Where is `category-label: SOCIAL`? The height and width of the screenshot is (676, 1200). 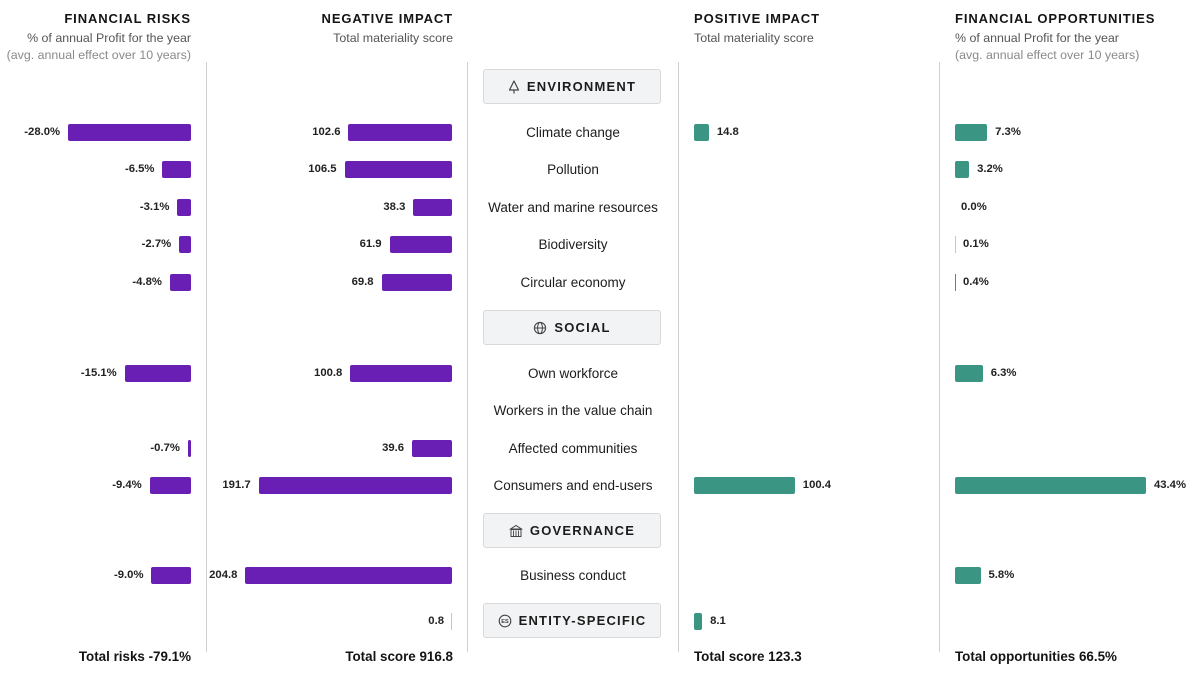 category-label: SOCIAL is located at coordinates (582, 327).